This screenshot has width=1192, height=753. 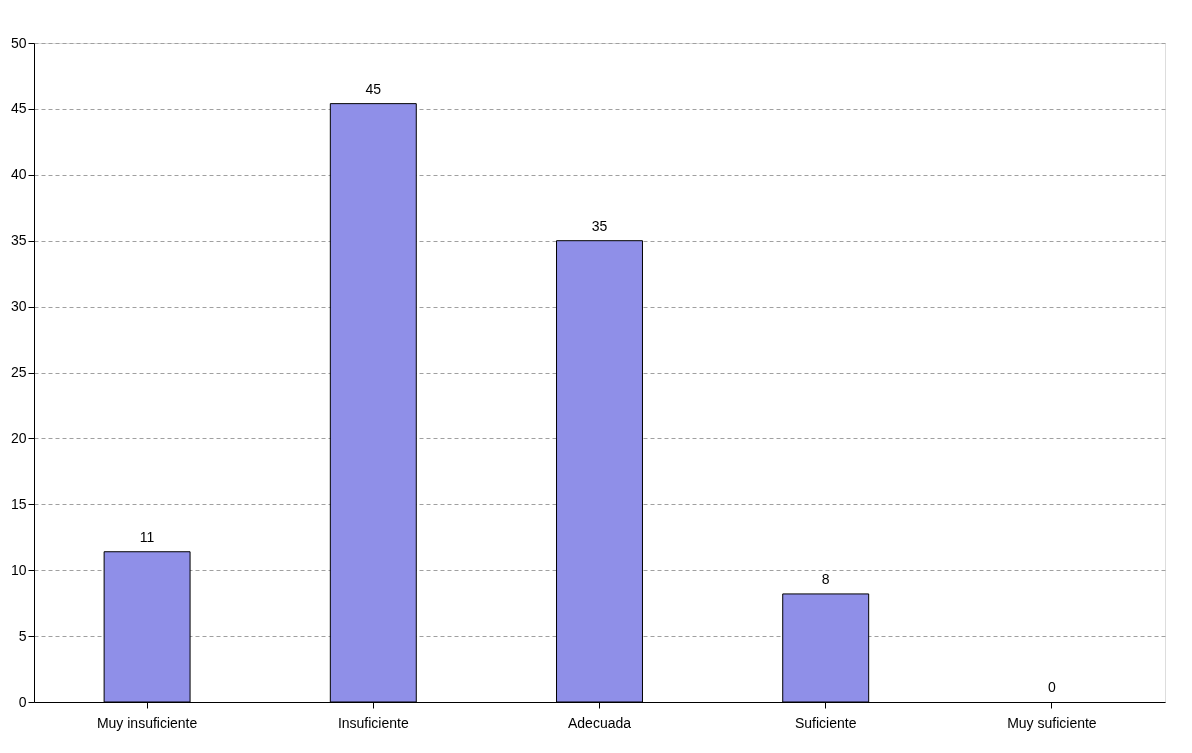 What do you see at coordinates (825, 722) in the screenshot?
I see `x-tick-label: Suficiente` at bounding box center [825, 722].